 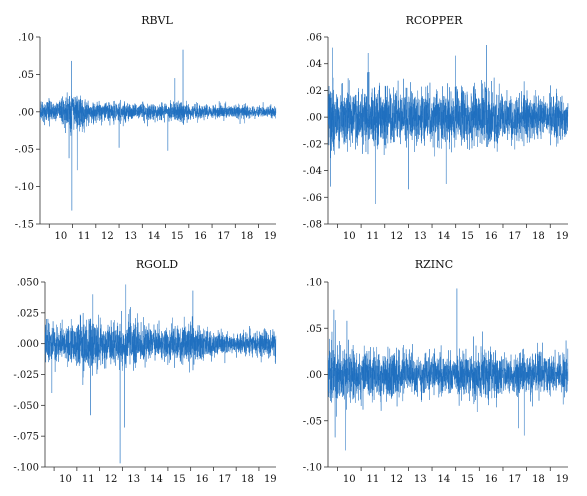 What do you see at coordinates (26, 375) in the screenshot?
I see `y-tick-label: -.025` at bounding box center [26, 375].